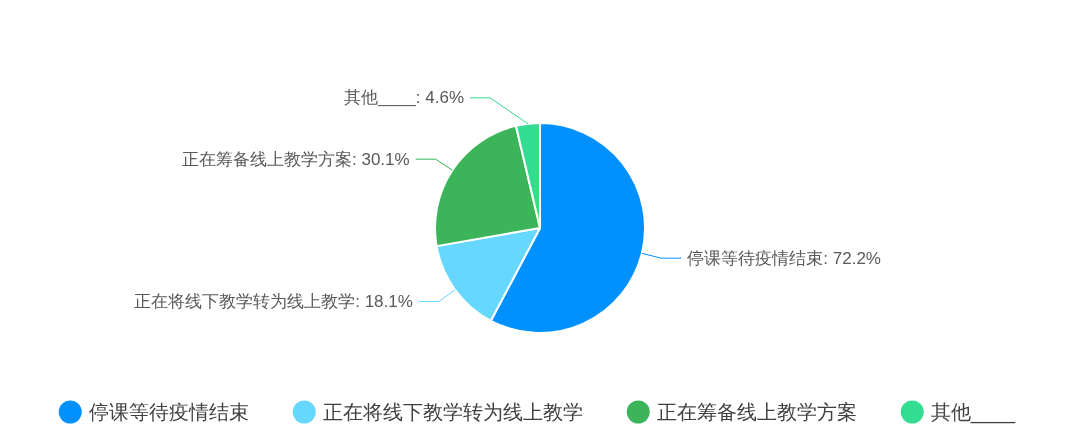 The image size is (1080, 440). What do you see at coordinates (784, 258) in the screenshot?
I see `data-label: 停课等待疫情结束: 72.2%` at bounding box center [784, 258].